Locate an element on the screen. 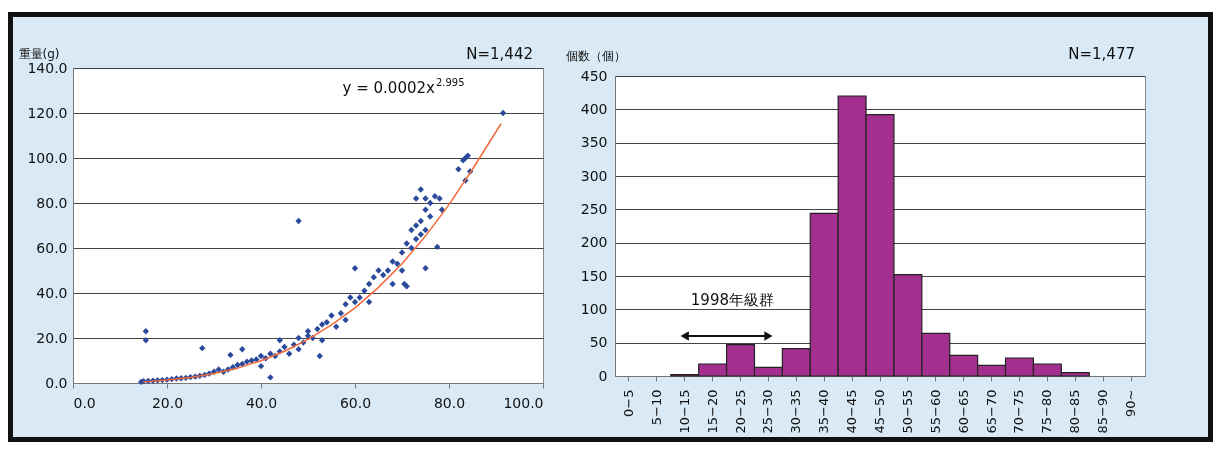 The height and width of the screenshot is (461, 1225). y-tick-label: 350 is located at coordinates (594, 142).